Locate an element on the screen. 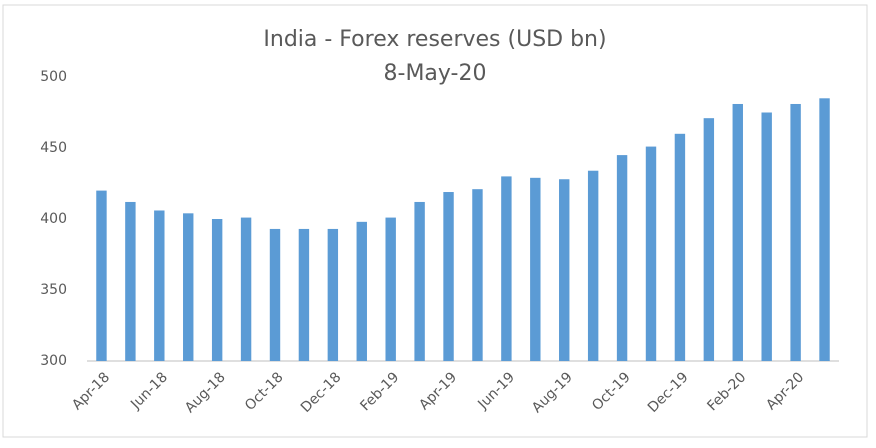  y-tick-label: 350 is located at coordinates (53, 290).